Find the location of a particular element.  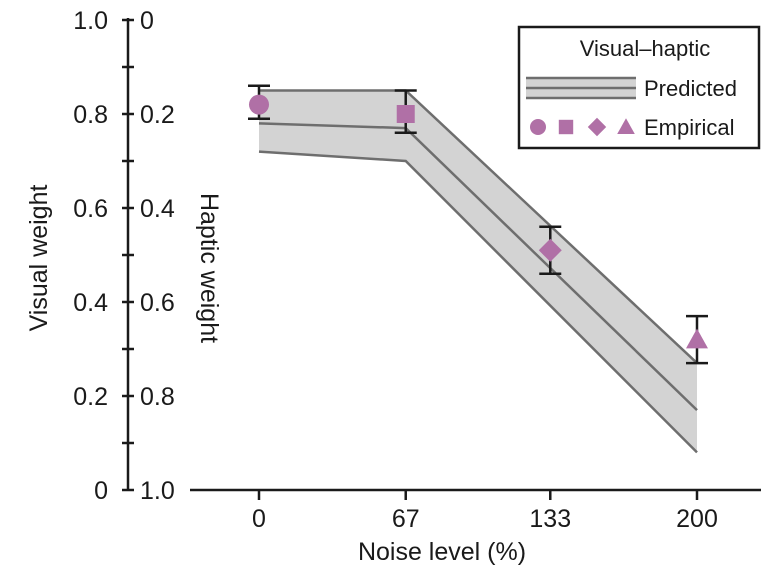

data-marker-square is located at coordinates (405, 114).